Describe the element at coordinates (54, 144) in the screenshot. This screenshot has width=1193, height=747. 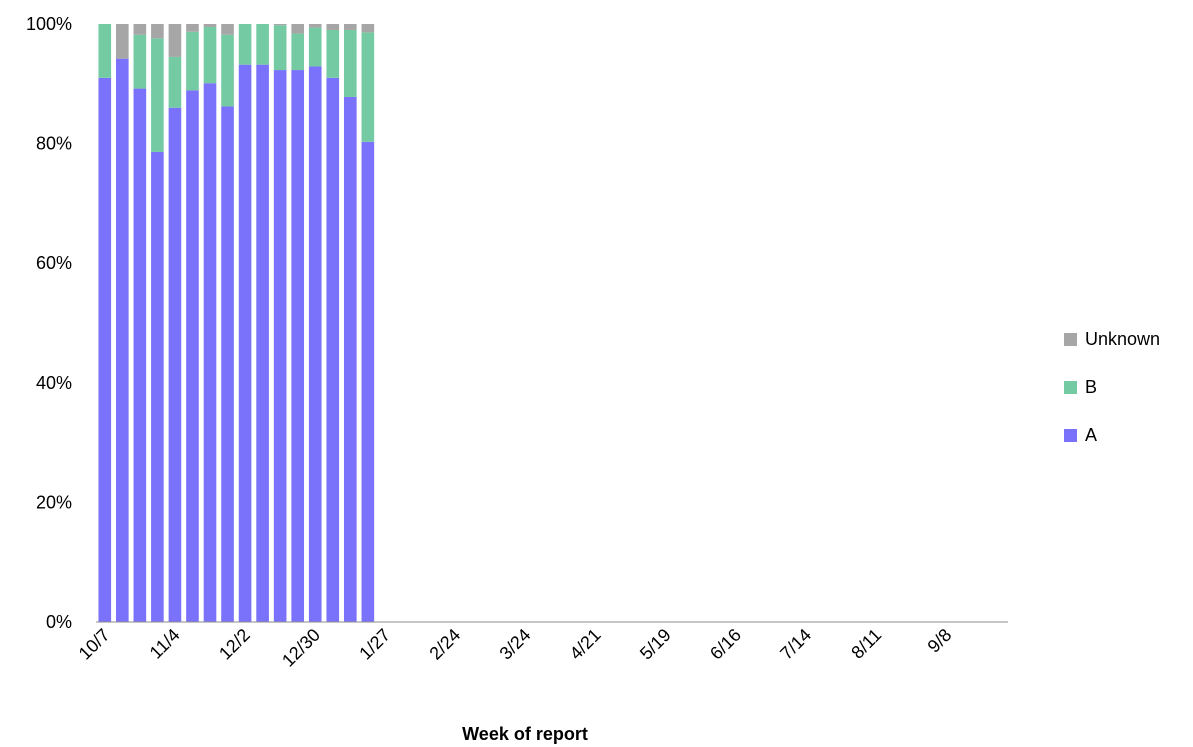
I see `y-tick-label: 80%` at that location.